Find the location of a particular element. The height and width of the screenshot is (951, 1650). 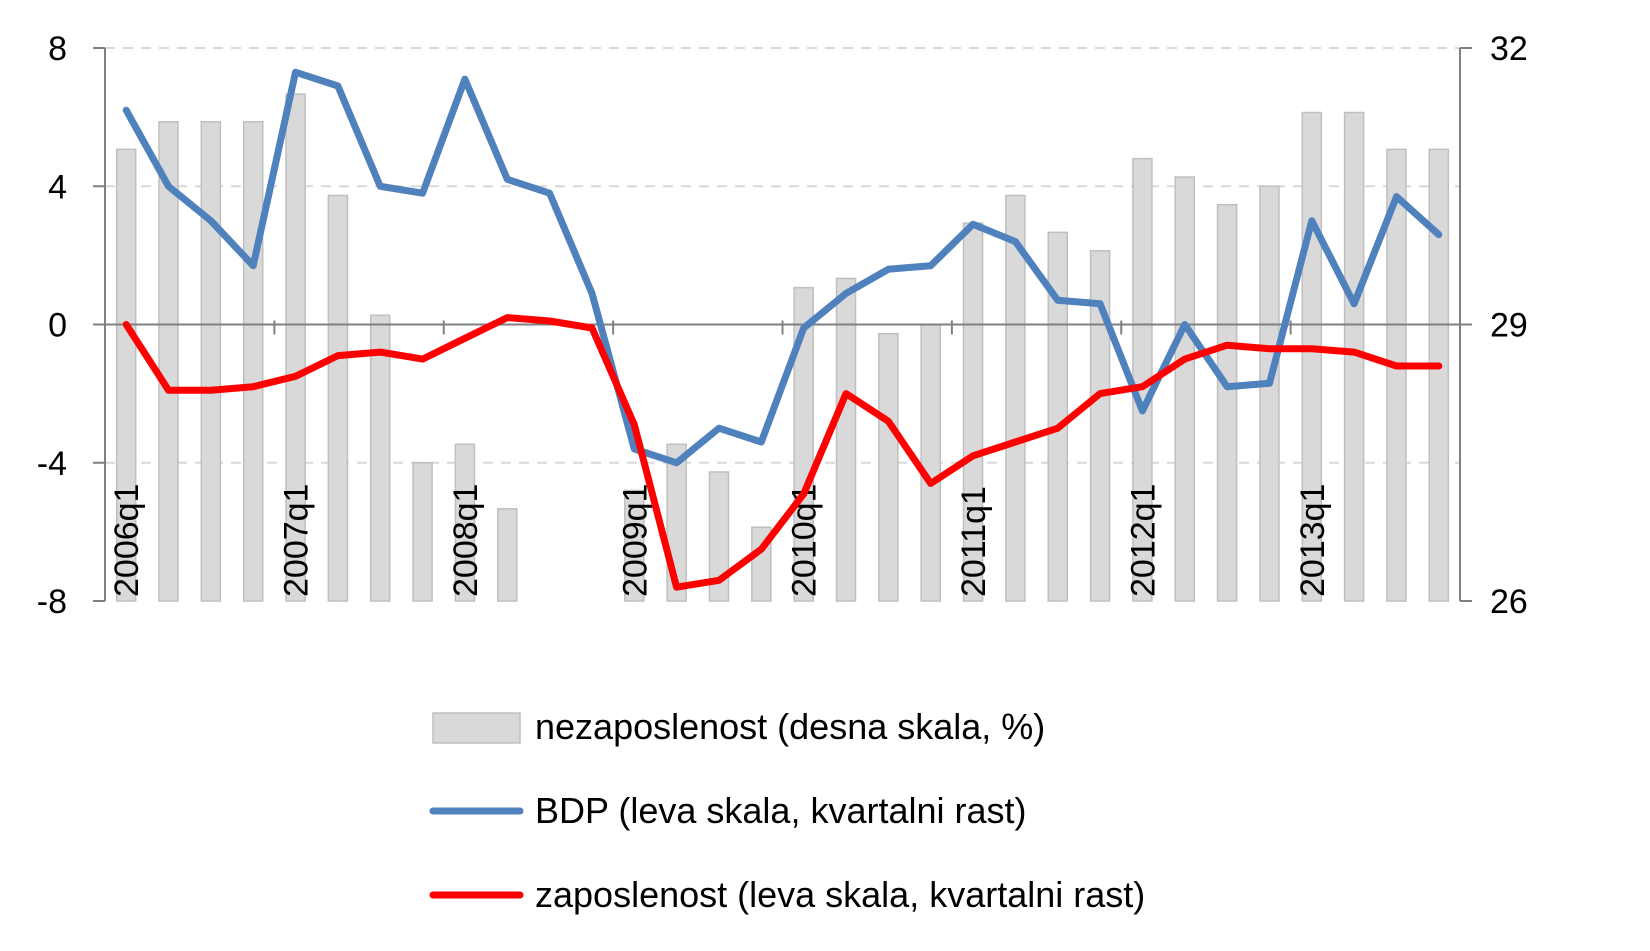

bar-2006q3 is located at coordinates (211, 361).